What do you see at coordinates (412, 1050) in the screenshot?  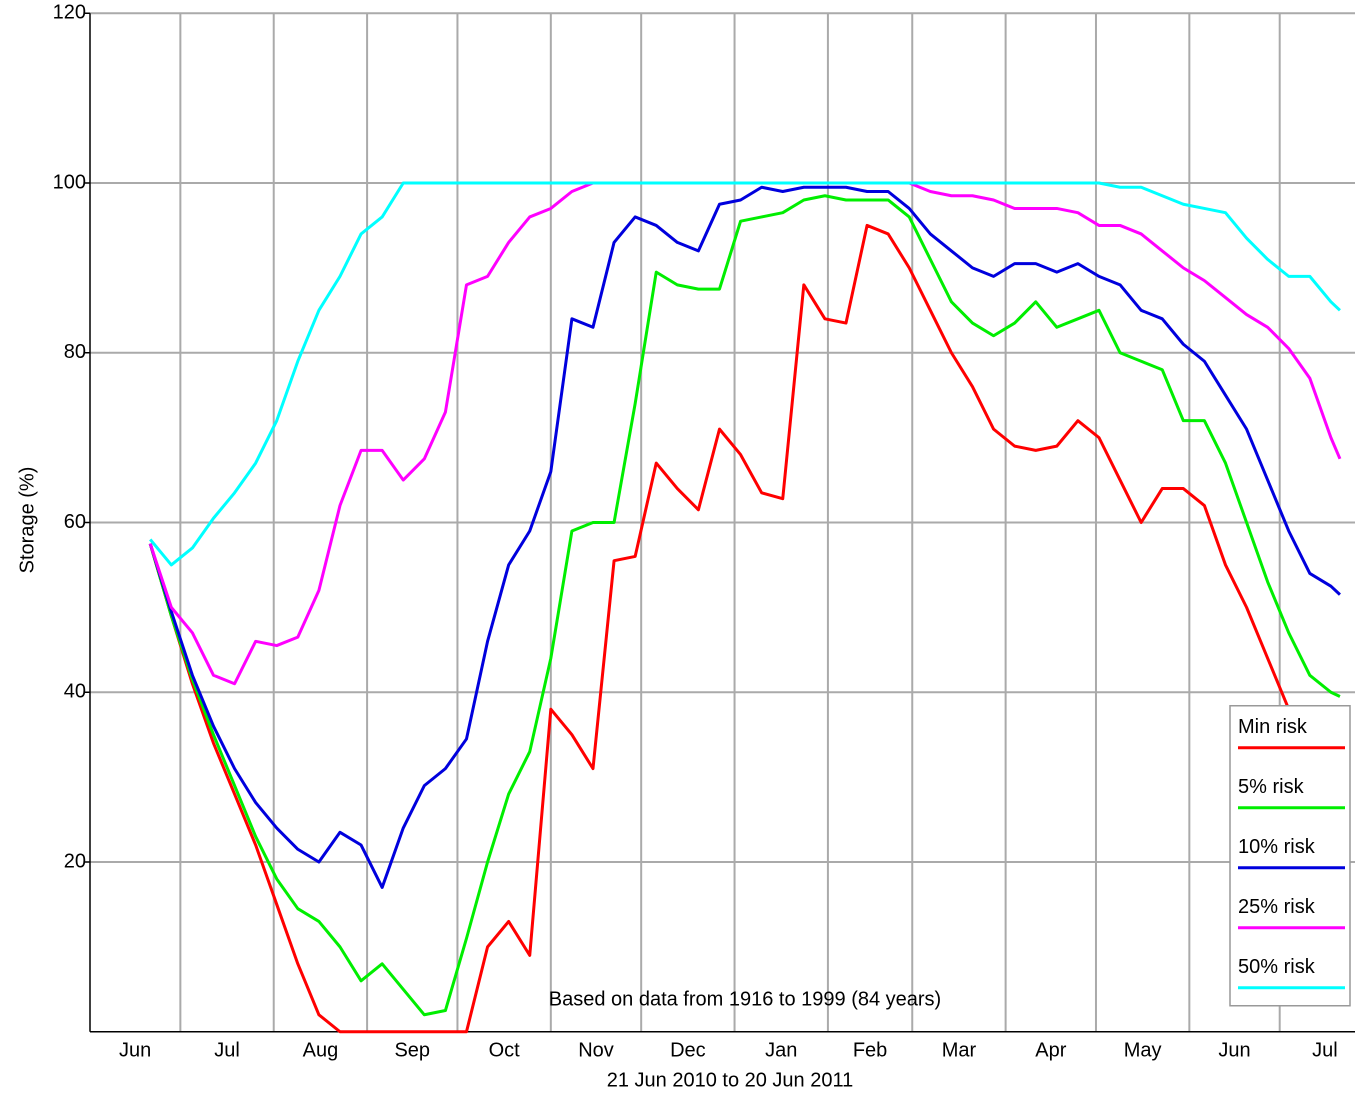 I see `x-tick-label: Sep` at bounding box center [412, 1050].